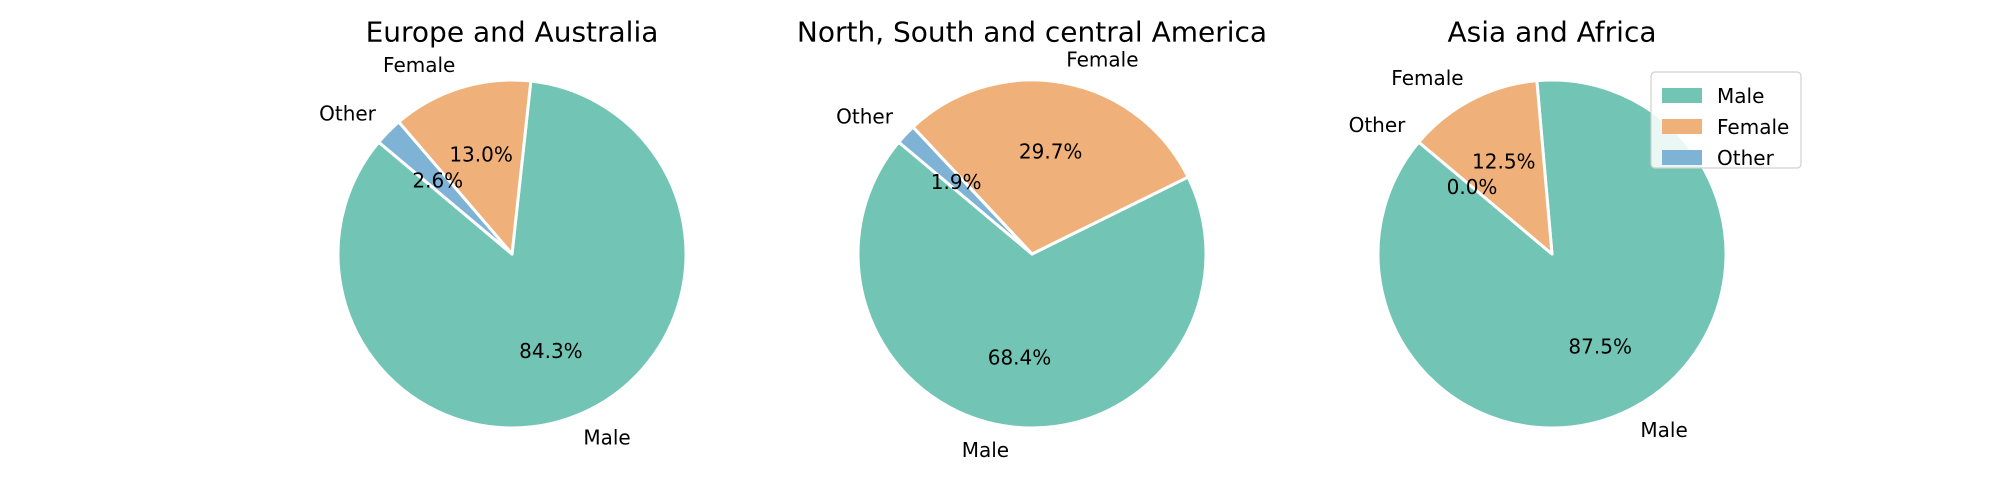 The height and width of the screenshot is (500, 2000). What do you see at coordinates (956, 182) in the screenshot?
I see `pie-pct-other: 1.9%` at bounding box center [956, 182].